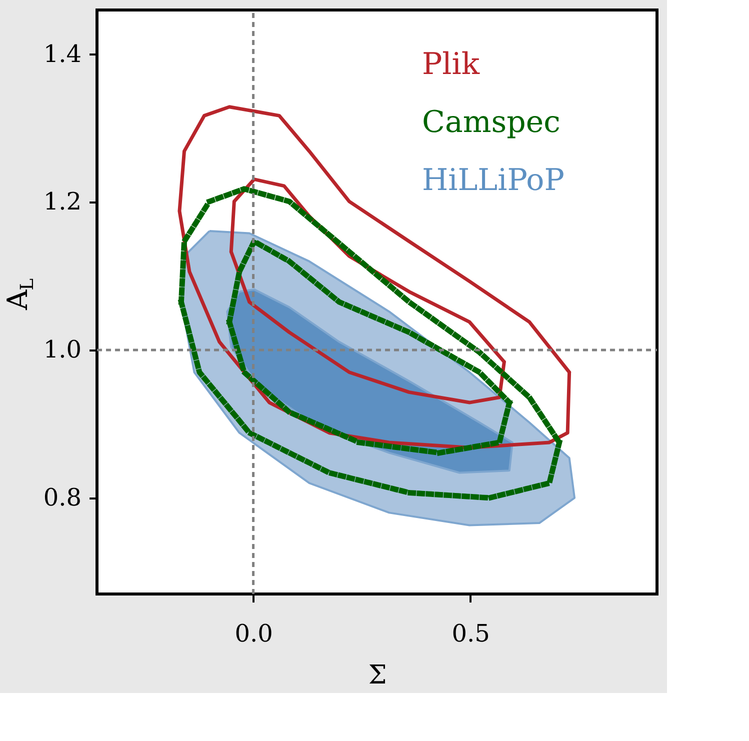  Describe the element at coordinates (62, 497) in the screenshot. I see `y-tick-label: 0.8` at that location.